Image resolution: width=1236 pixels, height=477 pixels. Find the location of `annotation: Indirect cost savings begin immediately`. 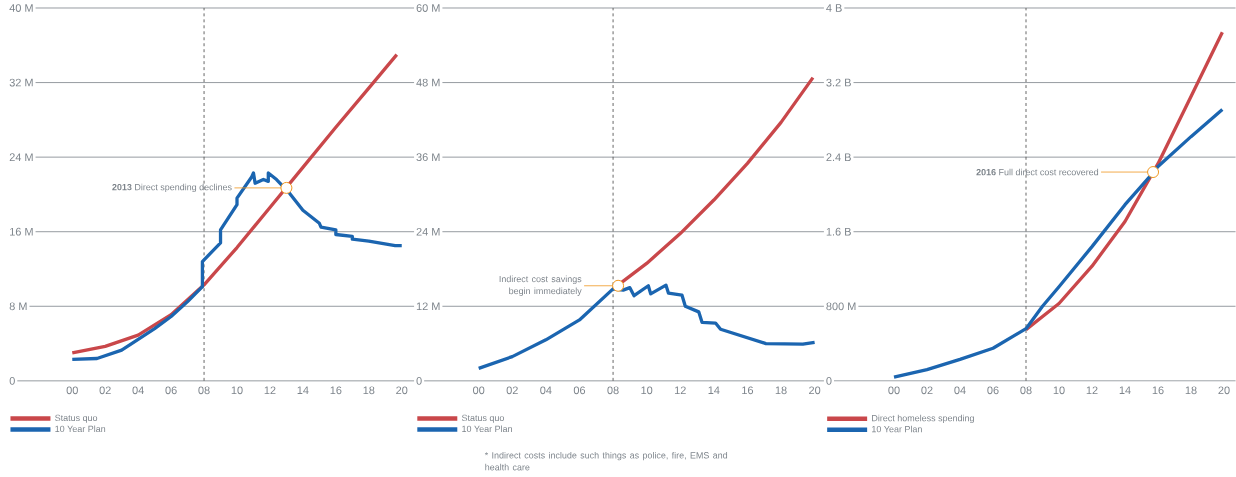

annotation: Indirect cost savings begin immediately is located at coordinates (540, 286).